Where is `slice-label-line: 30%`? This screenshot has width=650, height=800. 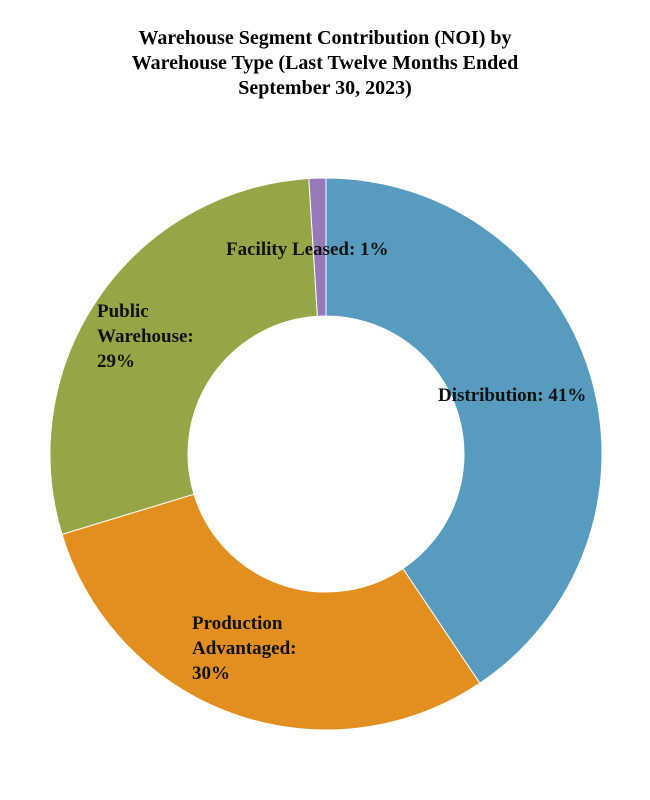 slice-label-line: 30% is located at coordinates (211, 673).